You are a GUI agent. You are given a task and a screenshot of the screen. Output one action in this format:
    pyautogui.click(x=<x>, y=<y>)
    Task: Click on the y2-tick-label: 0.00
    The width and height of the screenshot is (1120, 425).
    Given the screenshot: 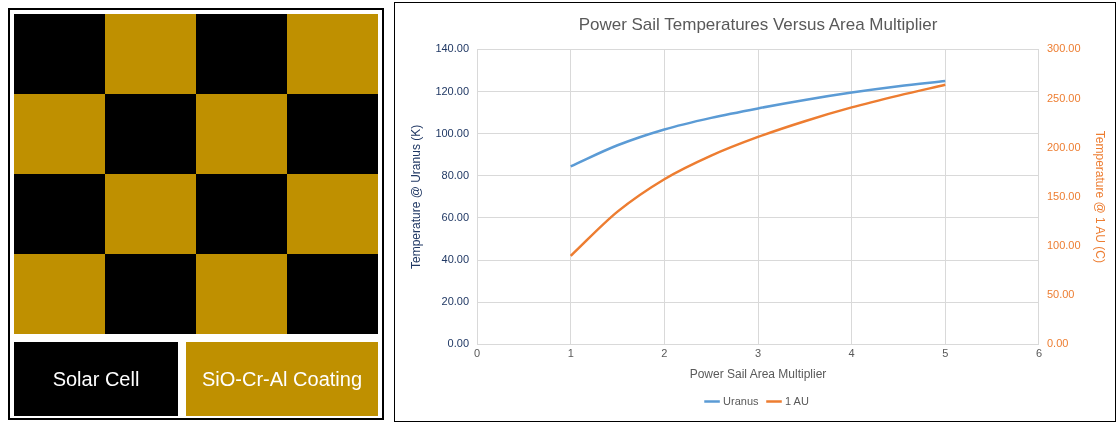 What is the action you would take?
    pyautogui.click(x=1057, y=343)
    